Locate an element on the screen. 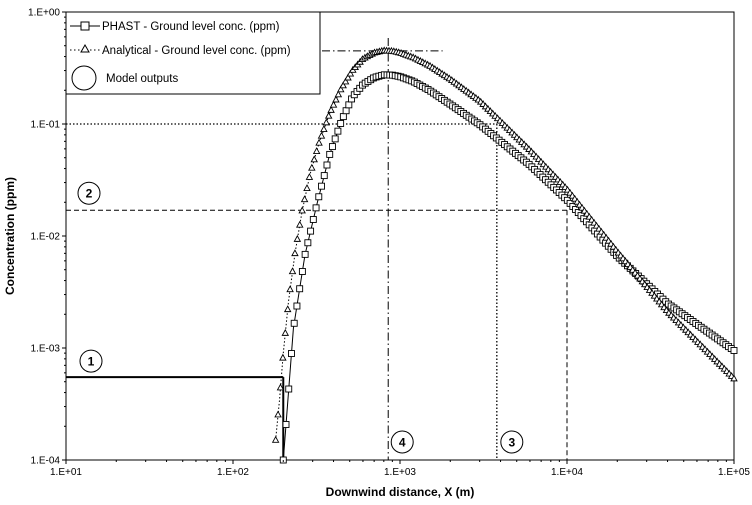 This screenshot has height=505, width=752. y-tick-label: 1.E-02 is located at coordinates (46, 237).